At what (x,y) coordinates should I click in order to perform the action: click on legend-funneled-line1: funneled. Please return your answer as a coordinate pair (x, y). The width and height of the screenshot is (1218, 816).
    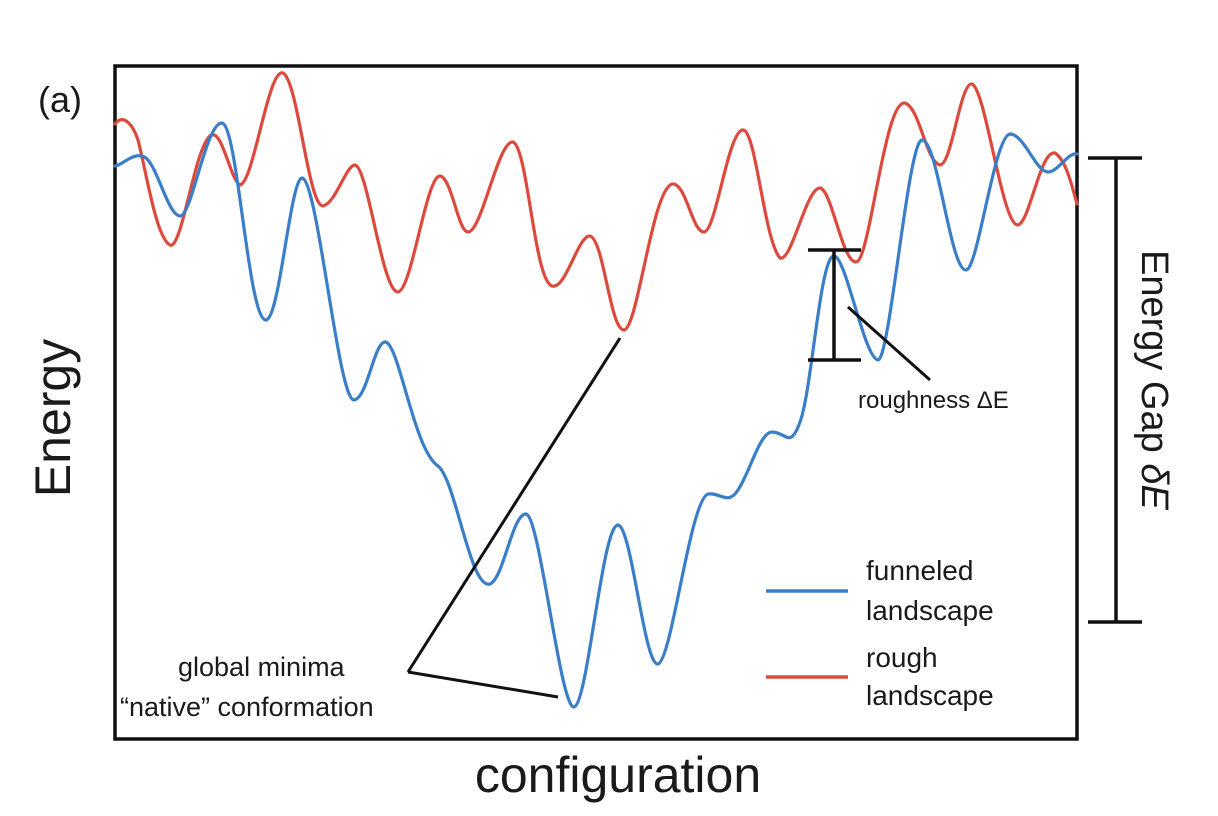
    Looking at the image, I should click on (919, 570).